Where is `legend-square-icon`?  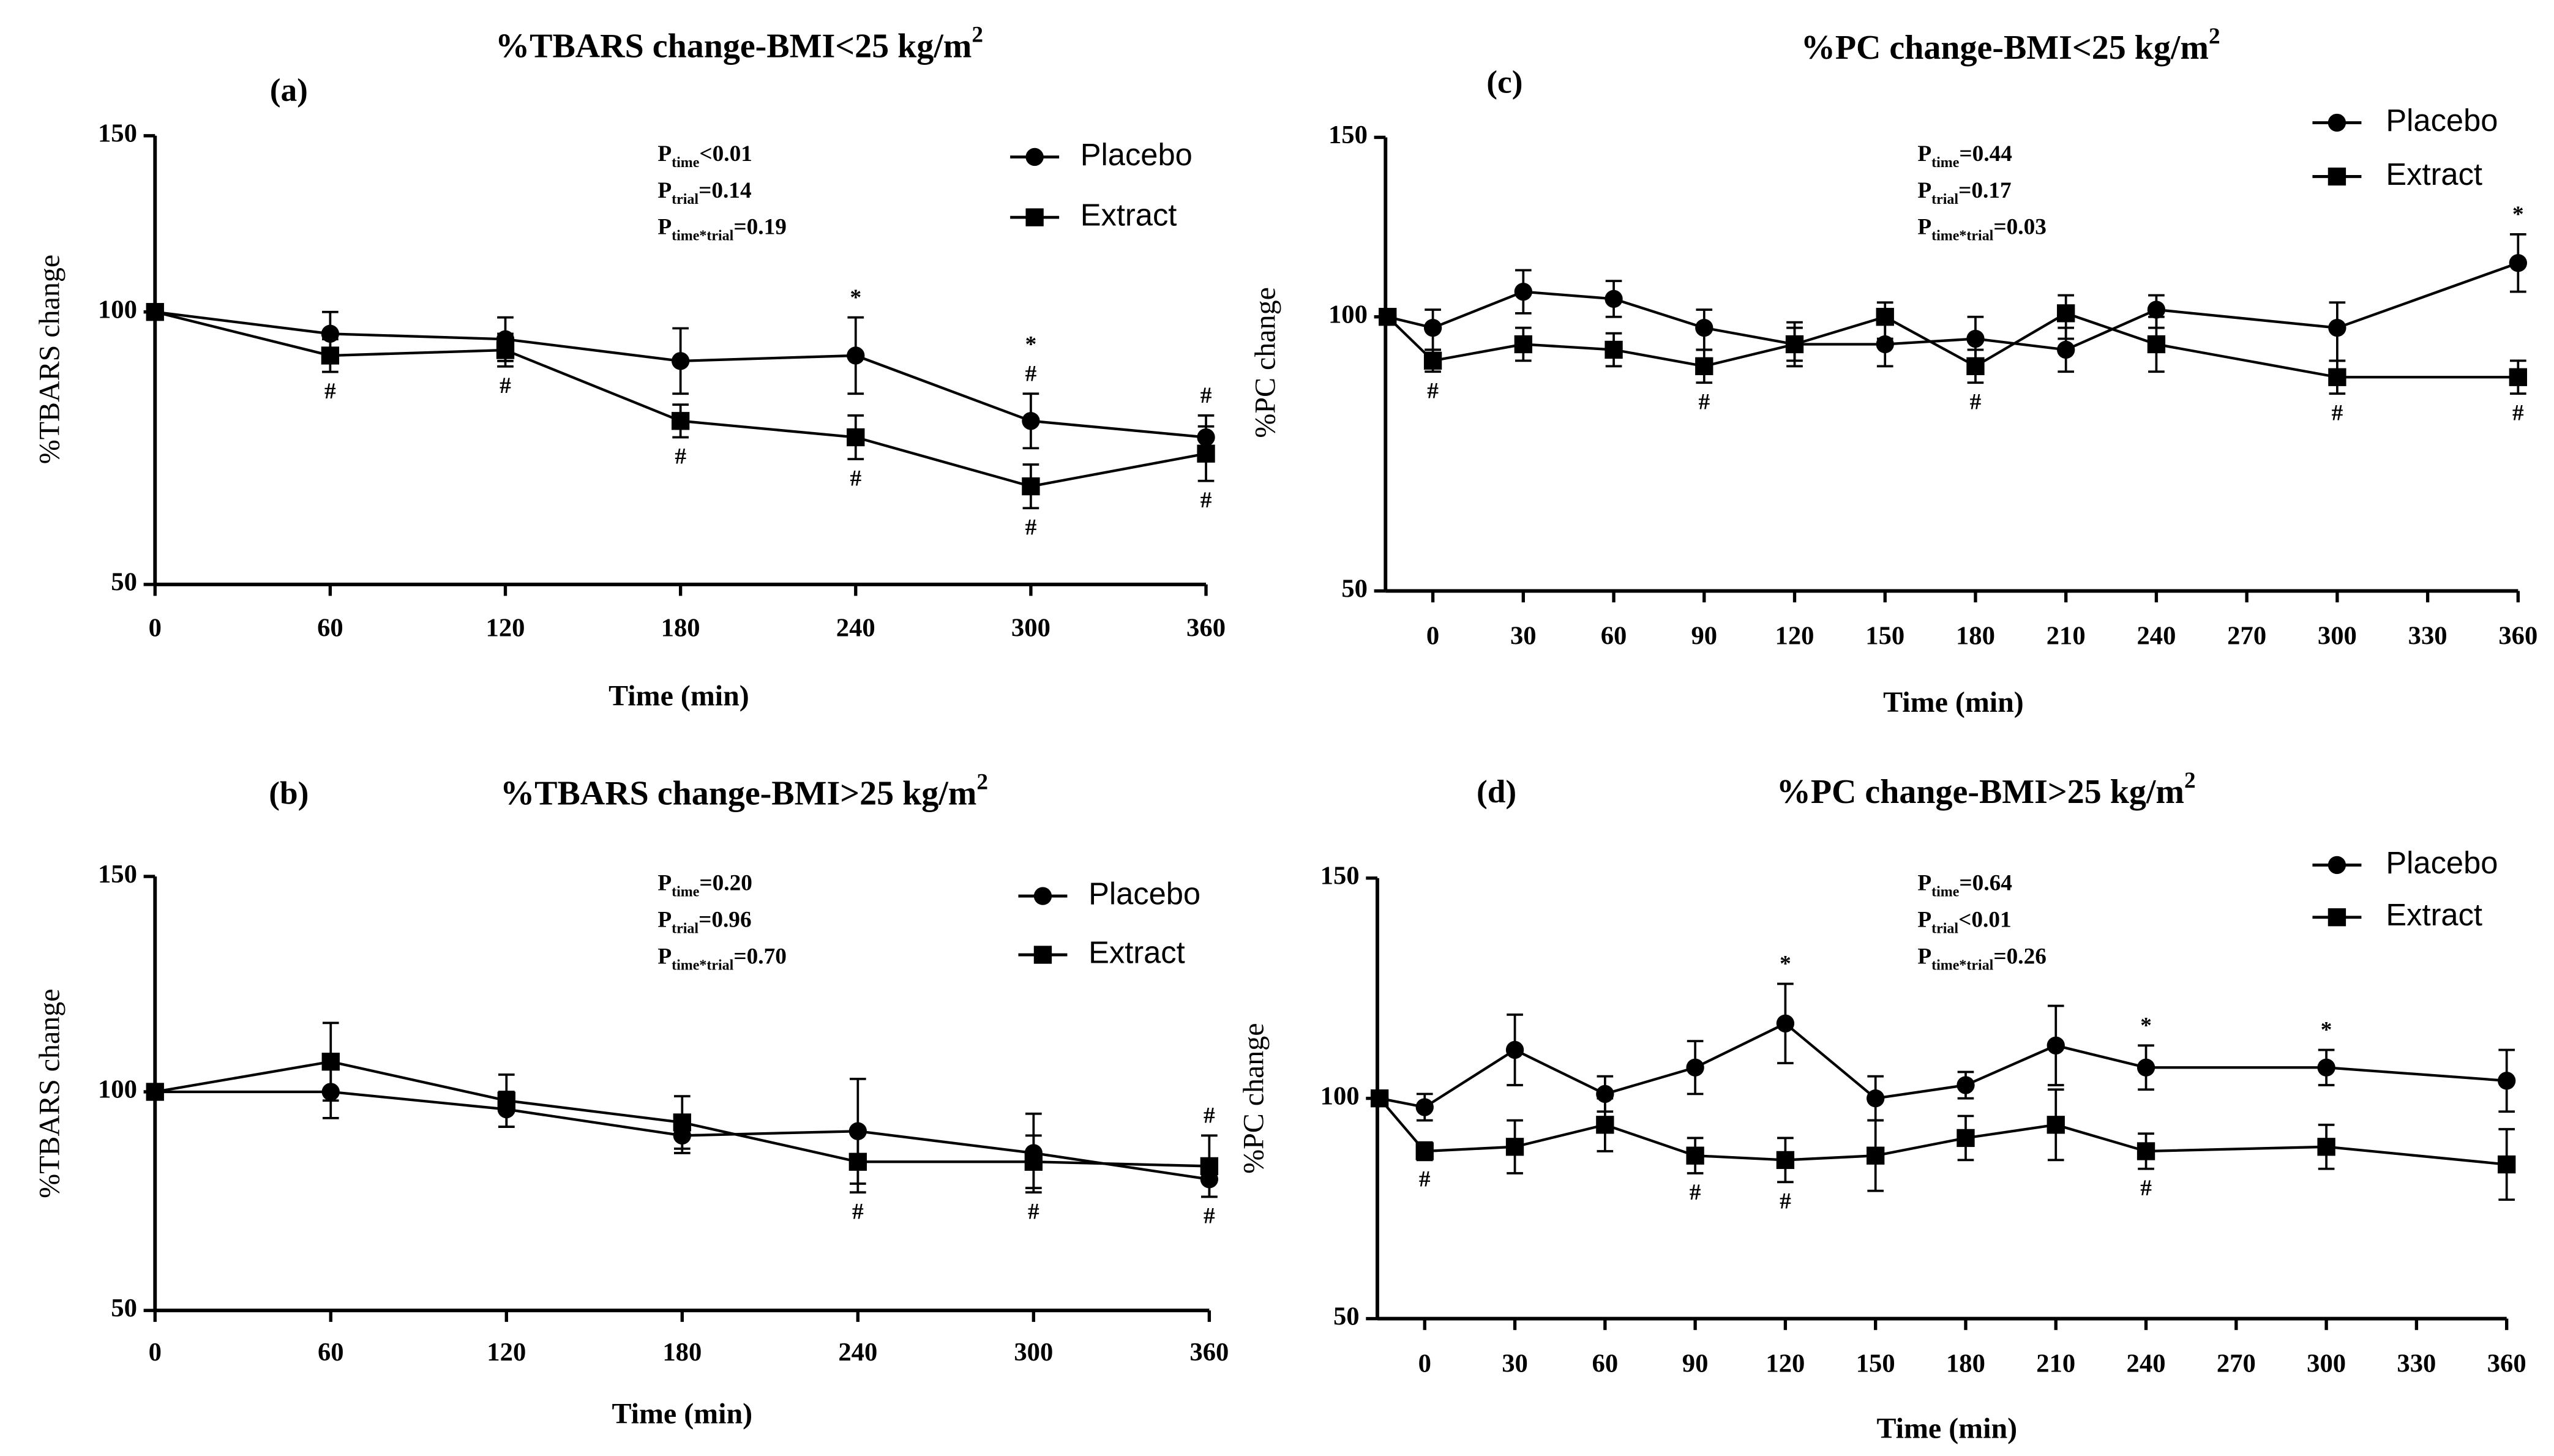 legend-square-icon is located at coordinates (1035, 217).